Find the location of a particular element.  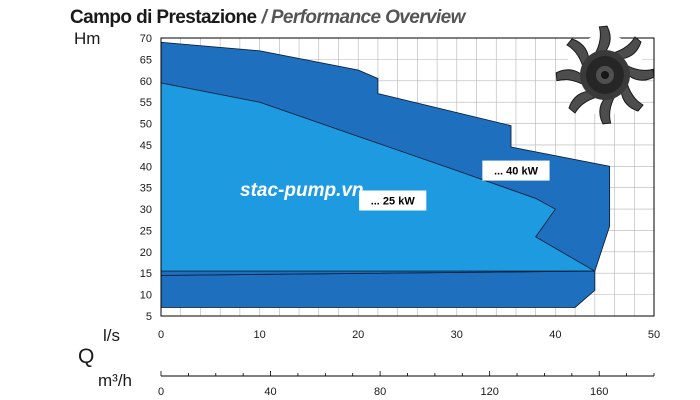

chart-title-main: Campo di Prestazione is located at coordinates (163, 17).